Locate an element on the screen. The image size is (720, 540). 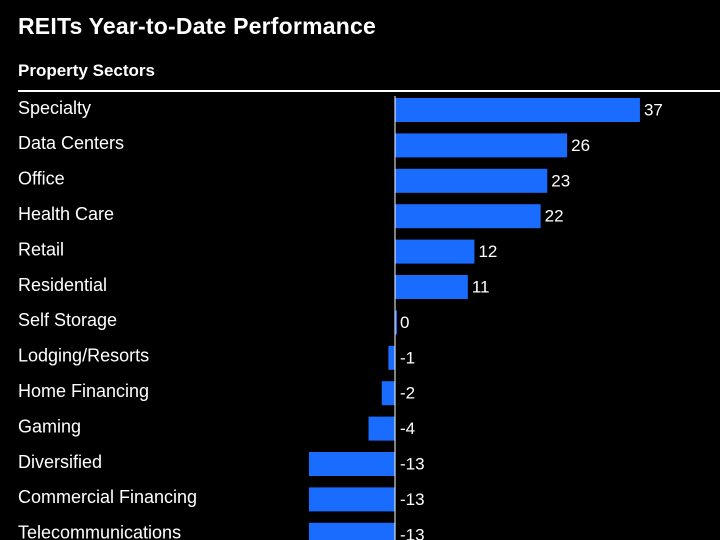
value-label-office: 23 is located at coordinates (560, 180).